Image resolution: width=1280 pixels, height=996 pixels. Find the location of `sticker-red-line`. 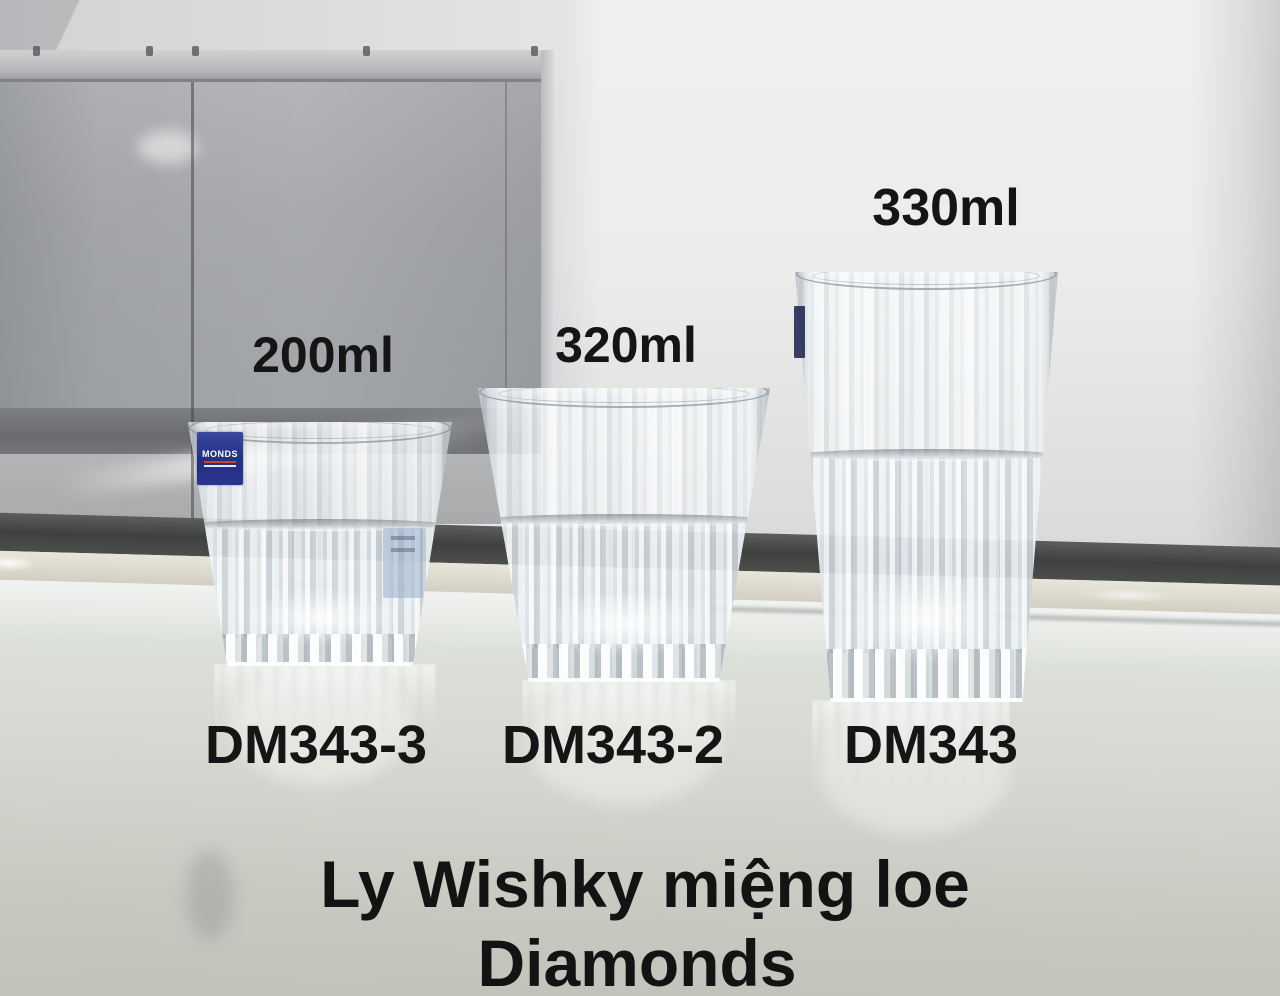

sticker-red-line is located at coordinates (220, 462).